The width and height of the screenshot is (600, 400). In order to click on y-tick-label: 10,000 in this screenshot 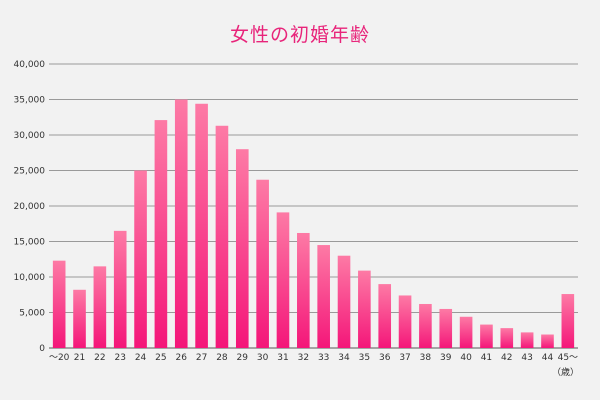, I will do `click(30, 278)`.